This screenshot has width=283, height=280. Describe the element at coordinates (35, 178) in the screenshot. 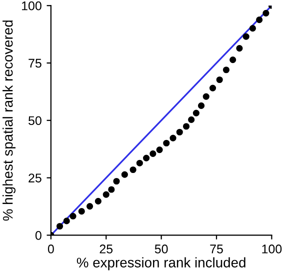

I see `y-tick-label: 25` at that location.